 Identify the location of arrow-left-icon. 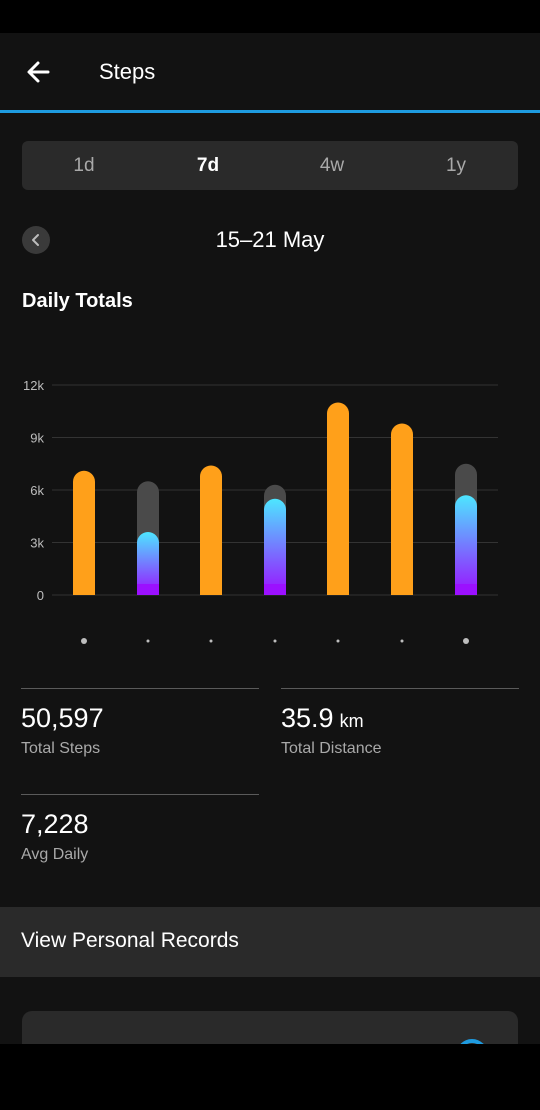
(38, 72).